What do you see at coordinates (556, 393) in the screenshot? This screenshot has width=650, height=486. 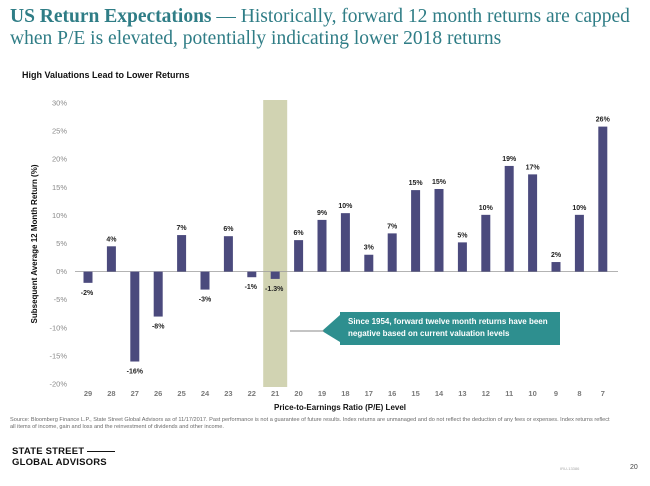 I see `x-tick-label: 9` at bounding box center [556, 393].